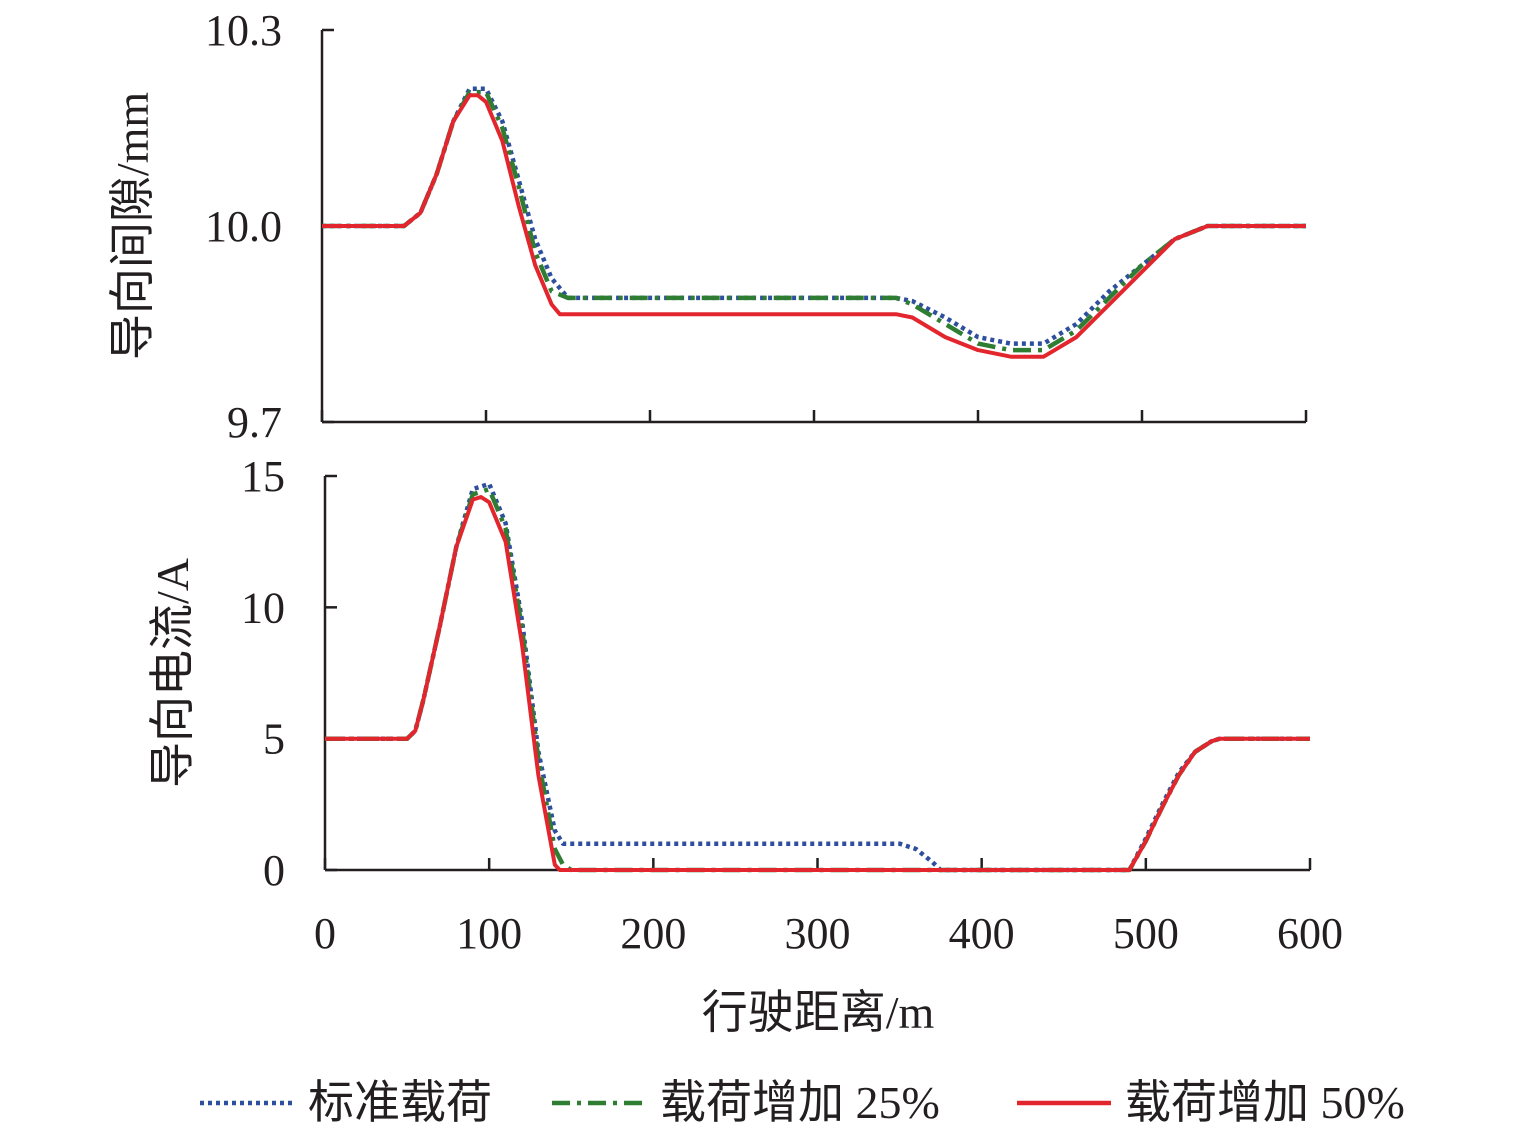 The height and width of the screenshot is (1138, 1535). I want to click on x-tick-label: 500, so click(1146, 933).